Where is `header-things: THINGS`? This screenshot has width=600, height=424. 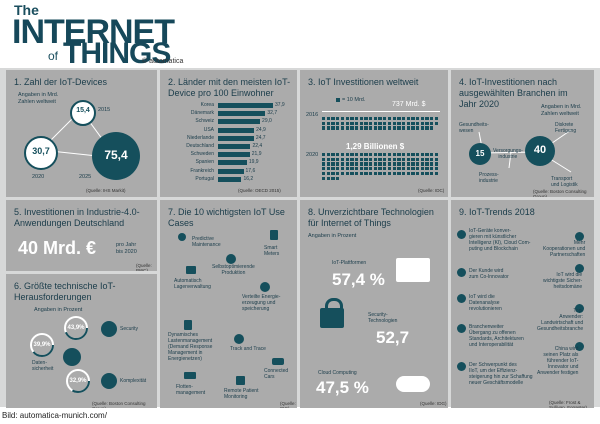 header-things: THINGS is located at coordinates (117, 53).